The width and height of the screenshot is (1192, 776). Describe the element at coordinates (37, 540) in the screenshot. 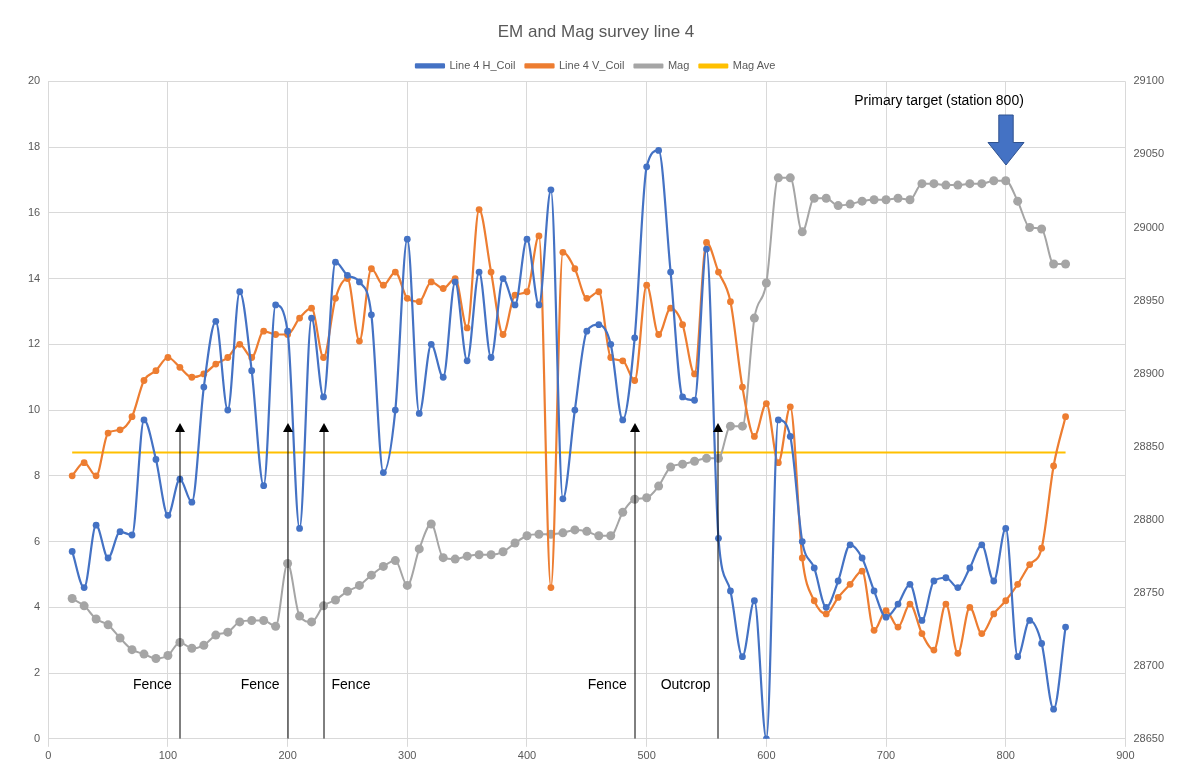

I see `y-tick-label: 6` at that location.